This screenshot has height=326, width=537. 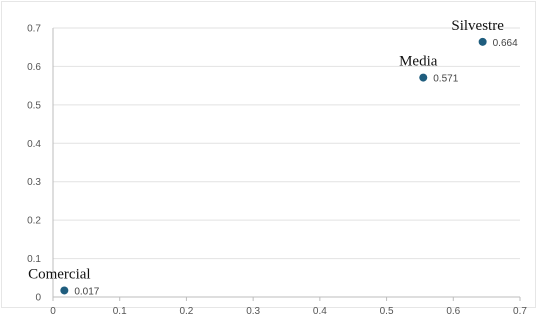 I want to click on x-tick-label: 0, so click(x=53, y=311).